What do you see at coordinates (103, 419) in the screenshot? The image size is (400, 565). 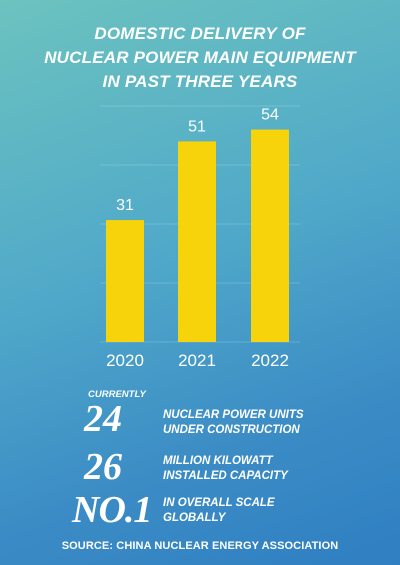 I see `stat-number-units: 24` at bounding box center [103, 419].